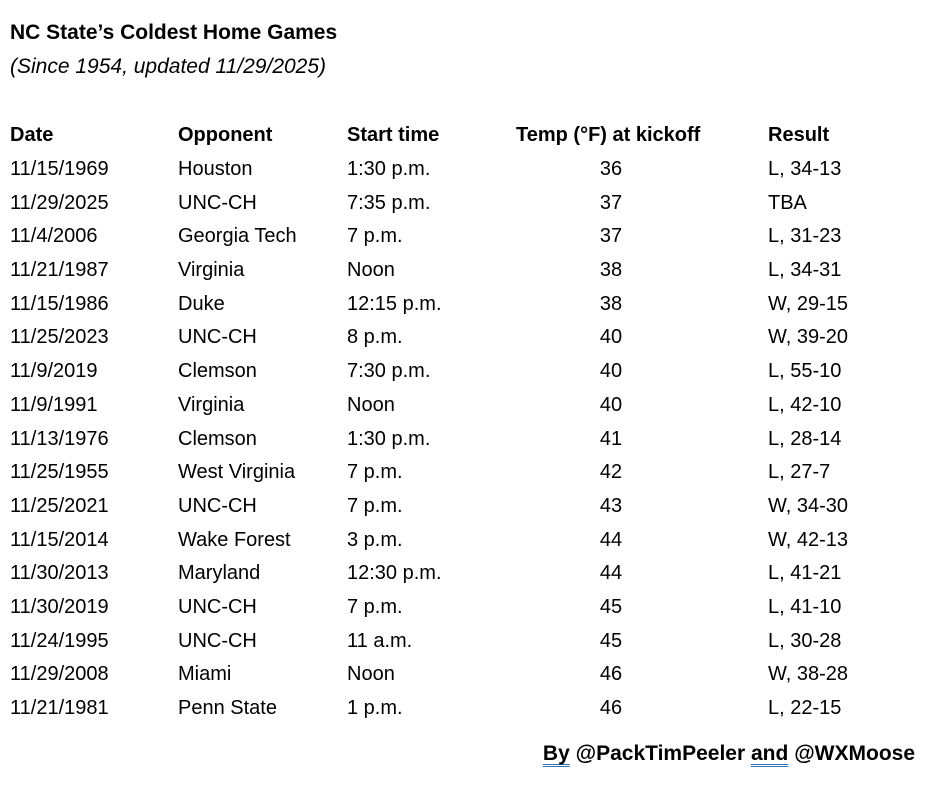 The image size is (927, 787). I want to click on result-cell: L, 42-10, so click(805, 404).